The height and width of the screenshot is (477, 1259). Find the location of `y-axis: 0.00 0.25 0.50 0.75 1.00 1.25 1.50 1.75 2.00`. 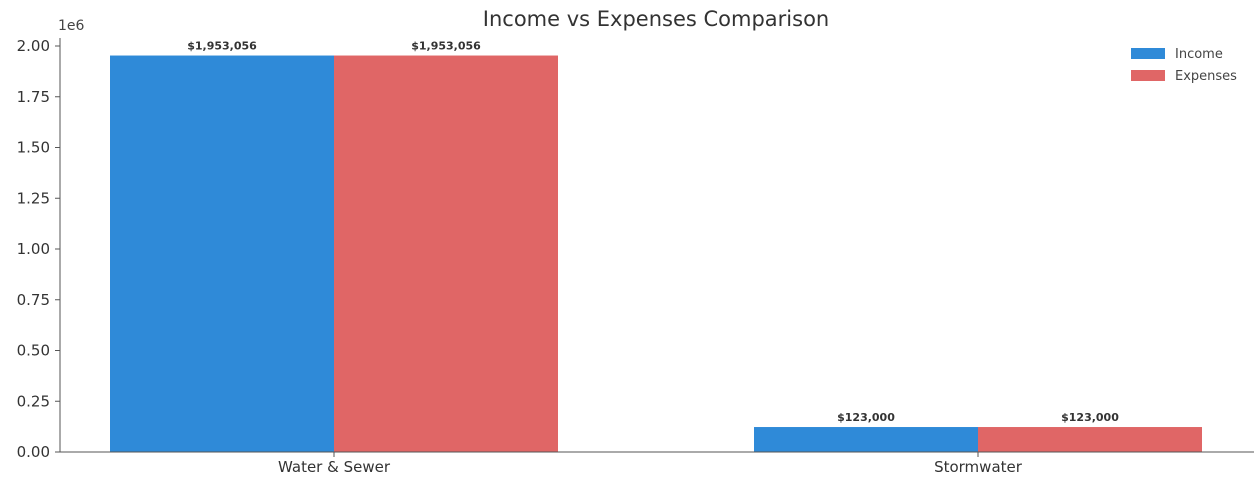

y-axis: 0.00 0.25 0.50 0.75 1.00 1.25 1.50 1.75 2.00 is located at coordinates (39, 249).